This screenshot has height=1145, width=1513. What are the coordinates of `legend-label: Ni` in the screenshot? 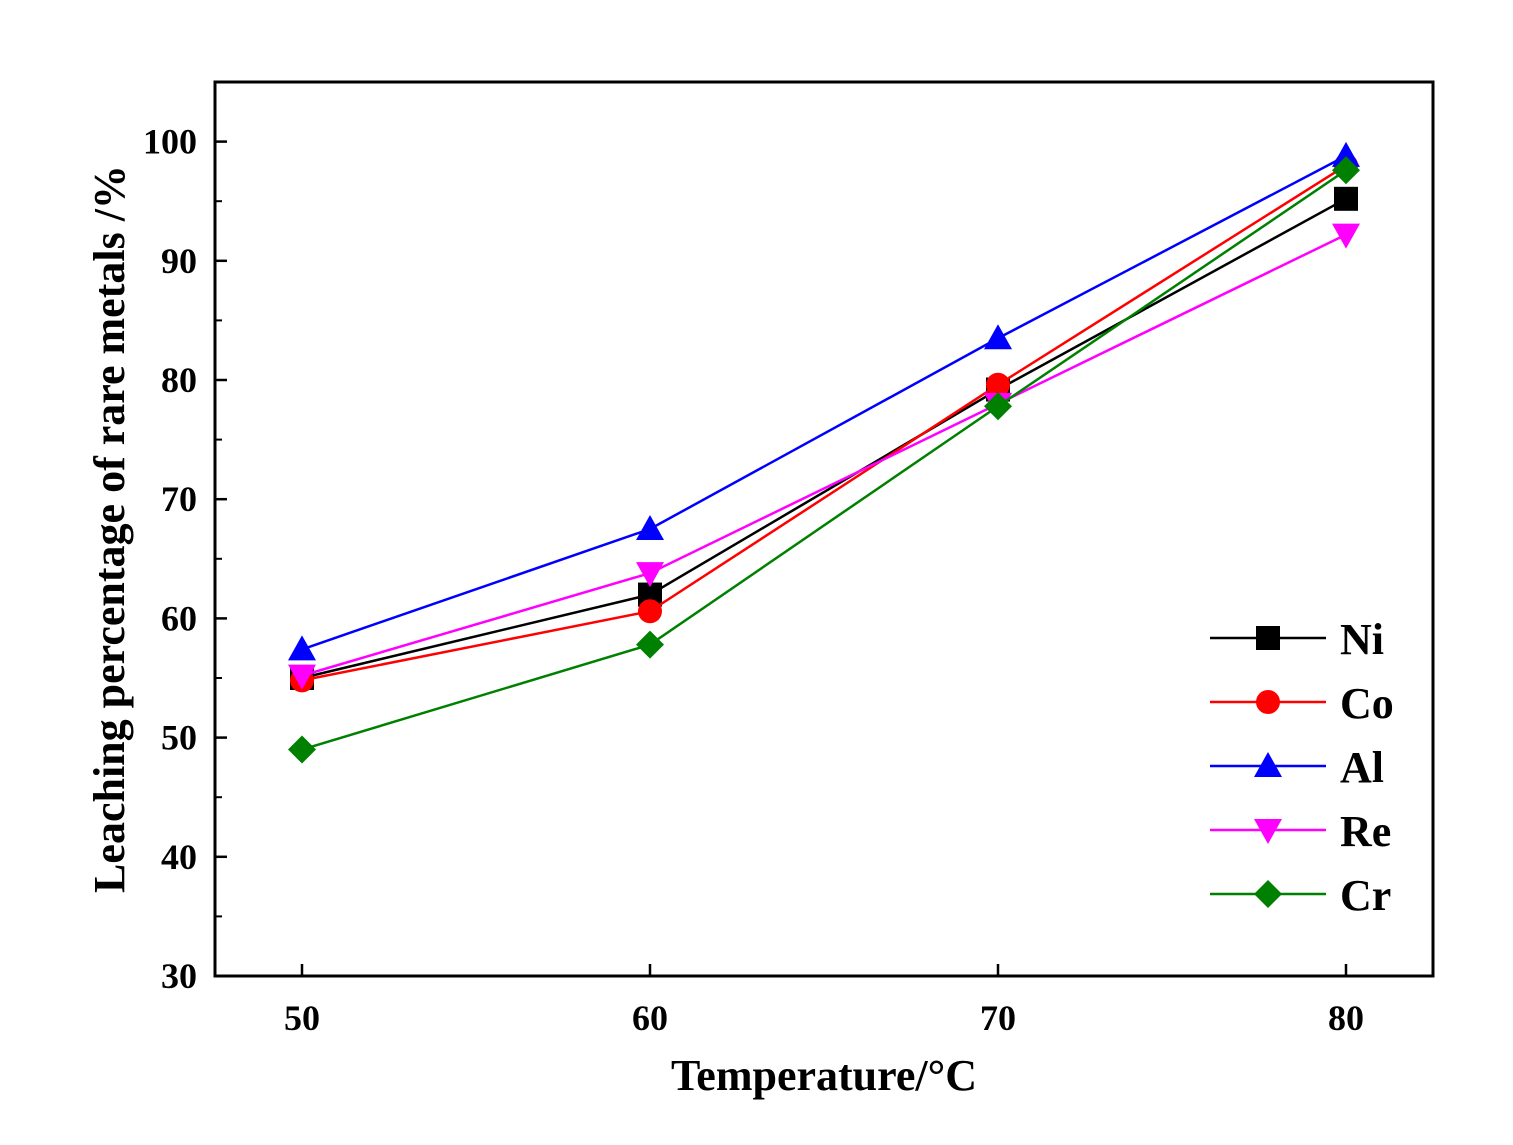 It's located at (1362, 639).